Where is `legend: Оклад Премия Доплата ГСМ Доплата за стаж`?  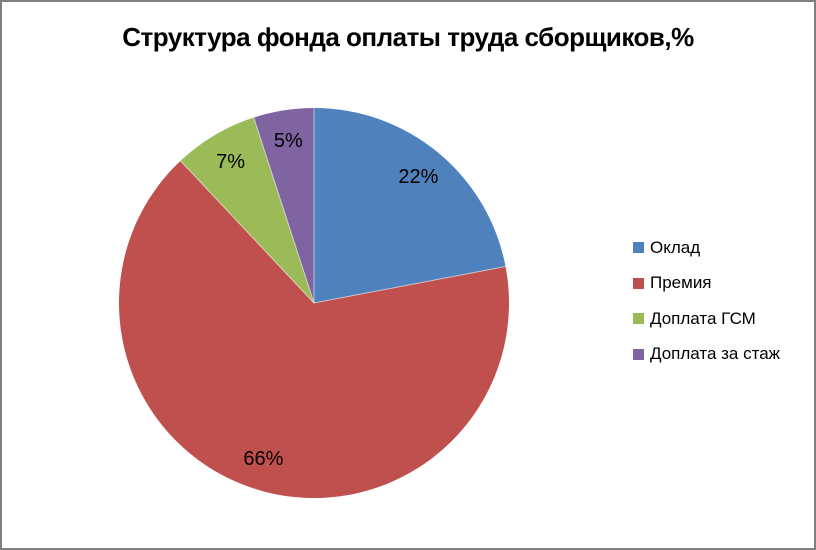
legend: Оклад Премия Доплата ГСМ Доплата за стаж is located at coordinates (706, 301).